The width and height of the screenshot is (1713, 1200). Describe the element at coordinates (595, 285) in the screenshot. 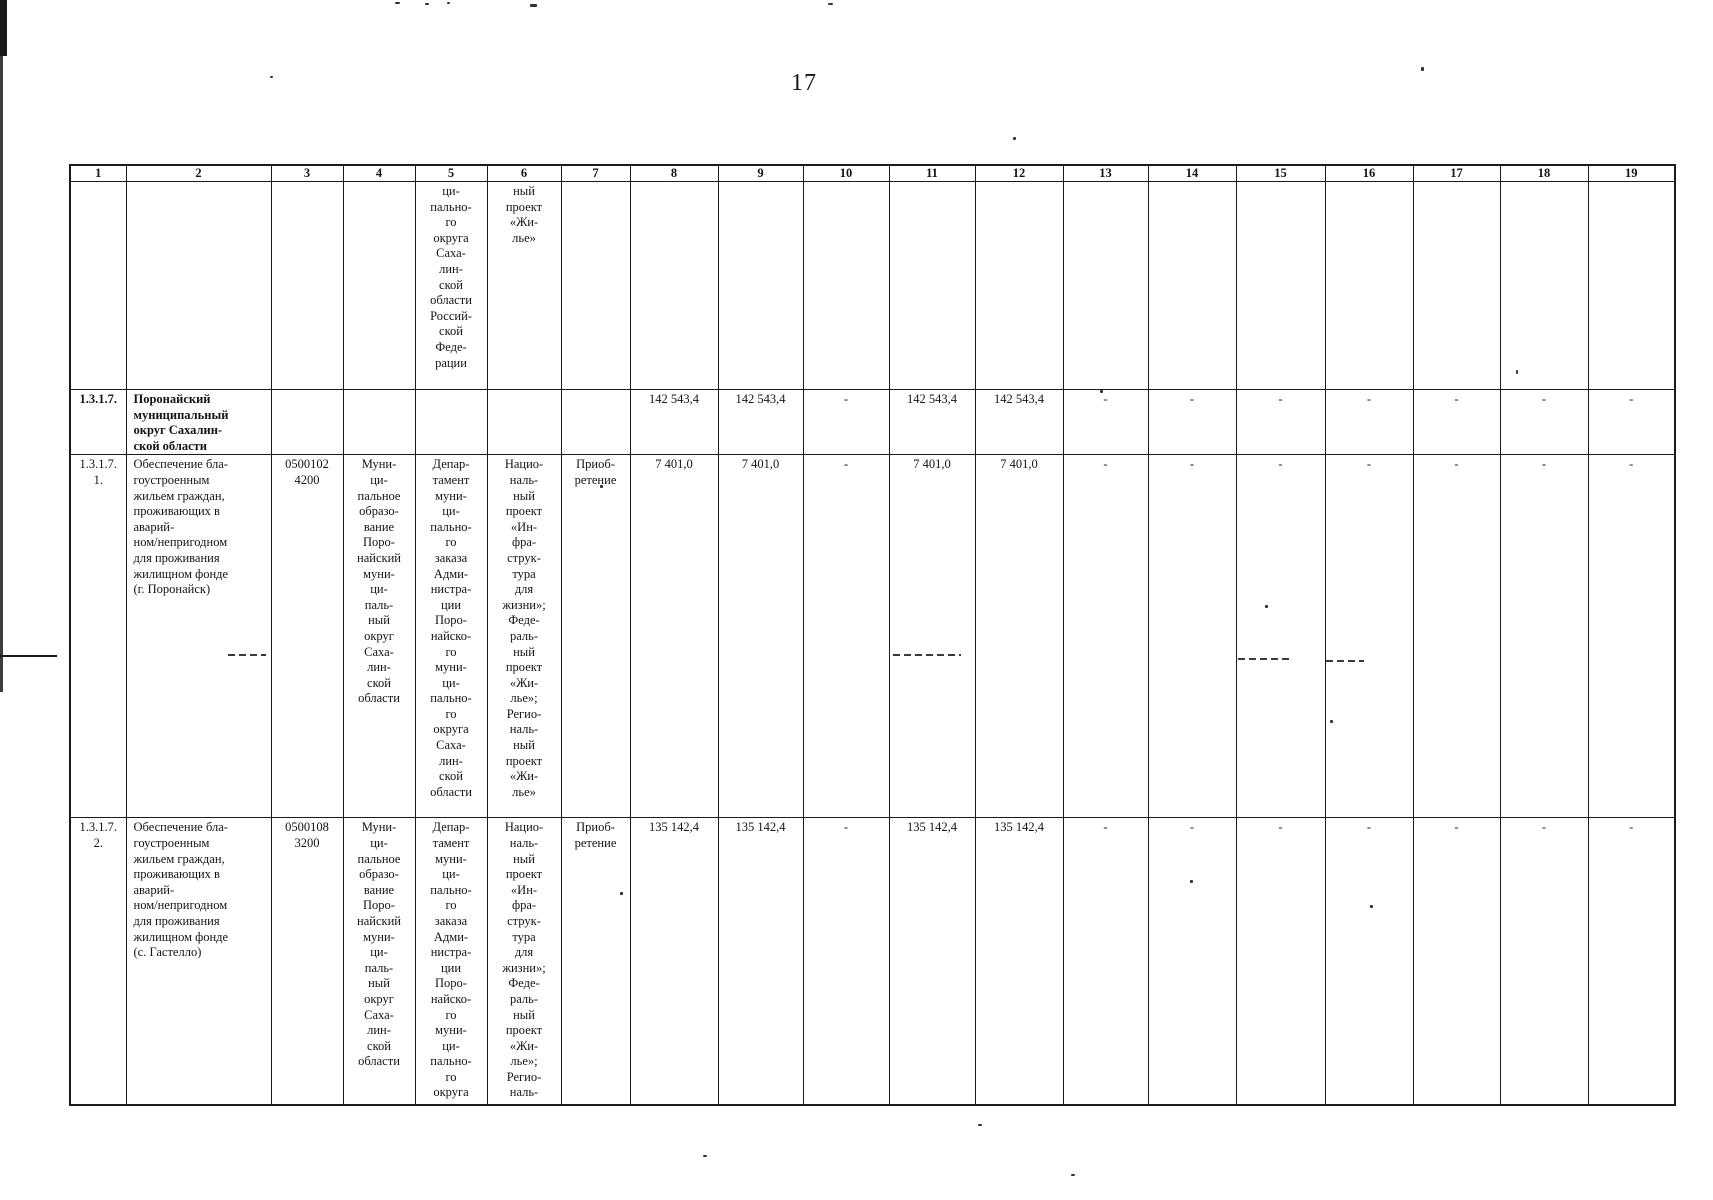

I see `cell-carryover-row-col7` at that location.